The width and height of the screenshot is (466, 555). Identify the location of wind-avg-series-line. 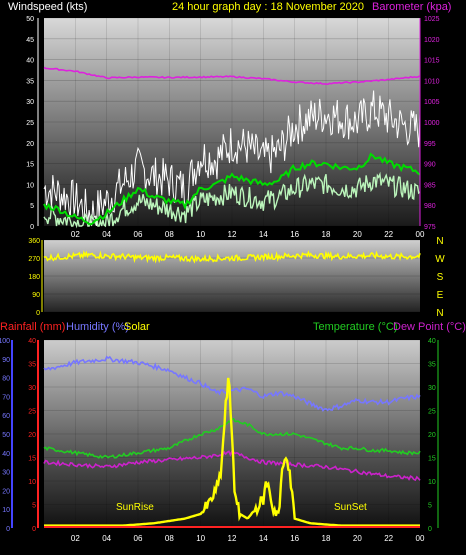
(232, 189).